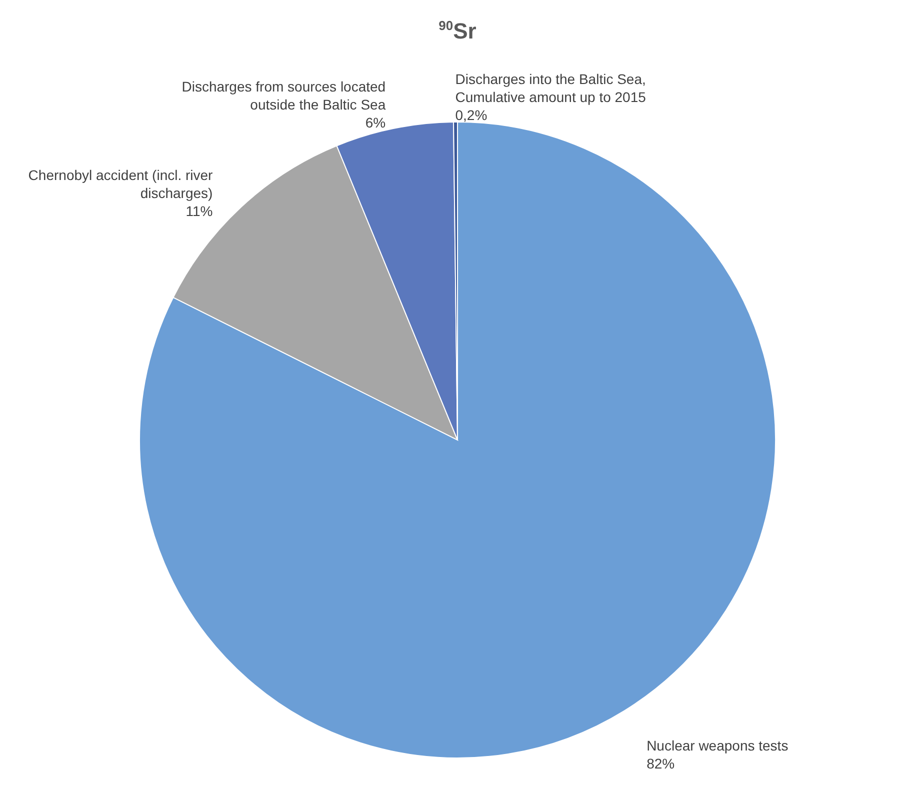  Describe the element at coordinates (717, 745) in the screenshot. I see `slice-label: Nuclear weapons tests` at that location.